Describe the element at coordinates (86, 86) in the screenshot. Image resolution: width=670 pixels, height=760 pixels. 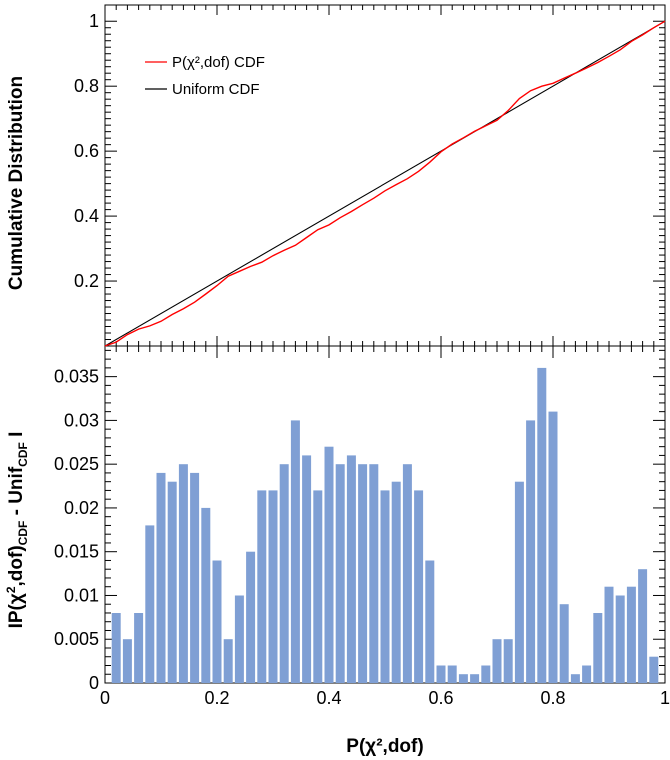
I see `upper-y-tick-label: 0.8` at that location.